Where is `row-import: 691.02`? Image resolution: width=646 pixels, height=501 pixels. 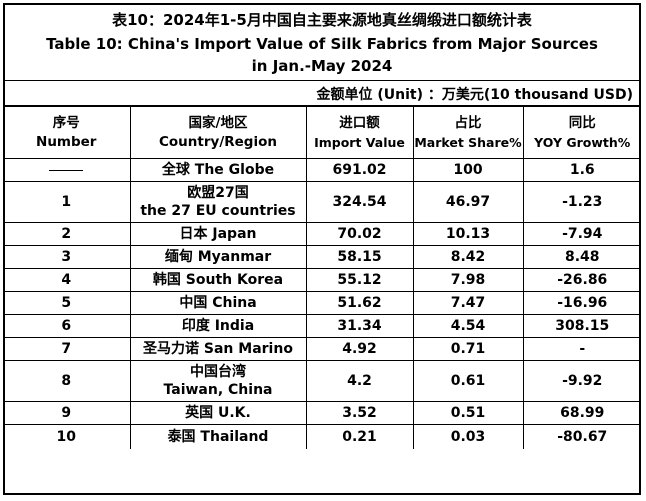 row-import: 691.02 is located at coordinates (359, 170).